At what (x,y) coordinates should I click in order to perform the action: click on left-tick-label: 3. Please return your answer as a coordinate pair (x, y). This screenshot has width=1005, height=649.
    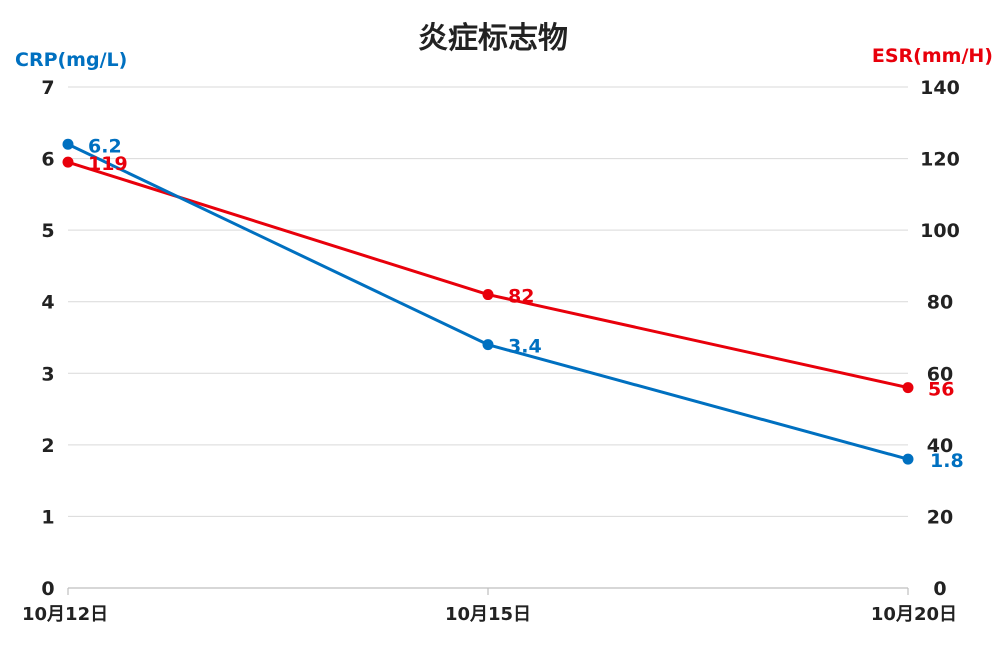
    Looking at the image, I should click on (47, 374).